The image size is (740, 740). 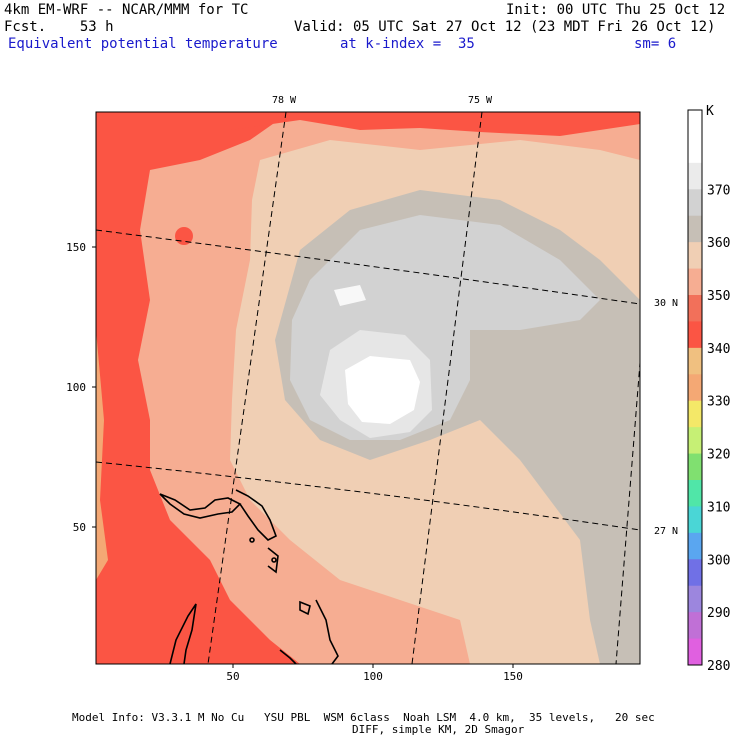 What do you see at coordinates (666, 303) in the screenshot?
I see `lat-label-30n: 30 N` at bounding box center [666, 303].